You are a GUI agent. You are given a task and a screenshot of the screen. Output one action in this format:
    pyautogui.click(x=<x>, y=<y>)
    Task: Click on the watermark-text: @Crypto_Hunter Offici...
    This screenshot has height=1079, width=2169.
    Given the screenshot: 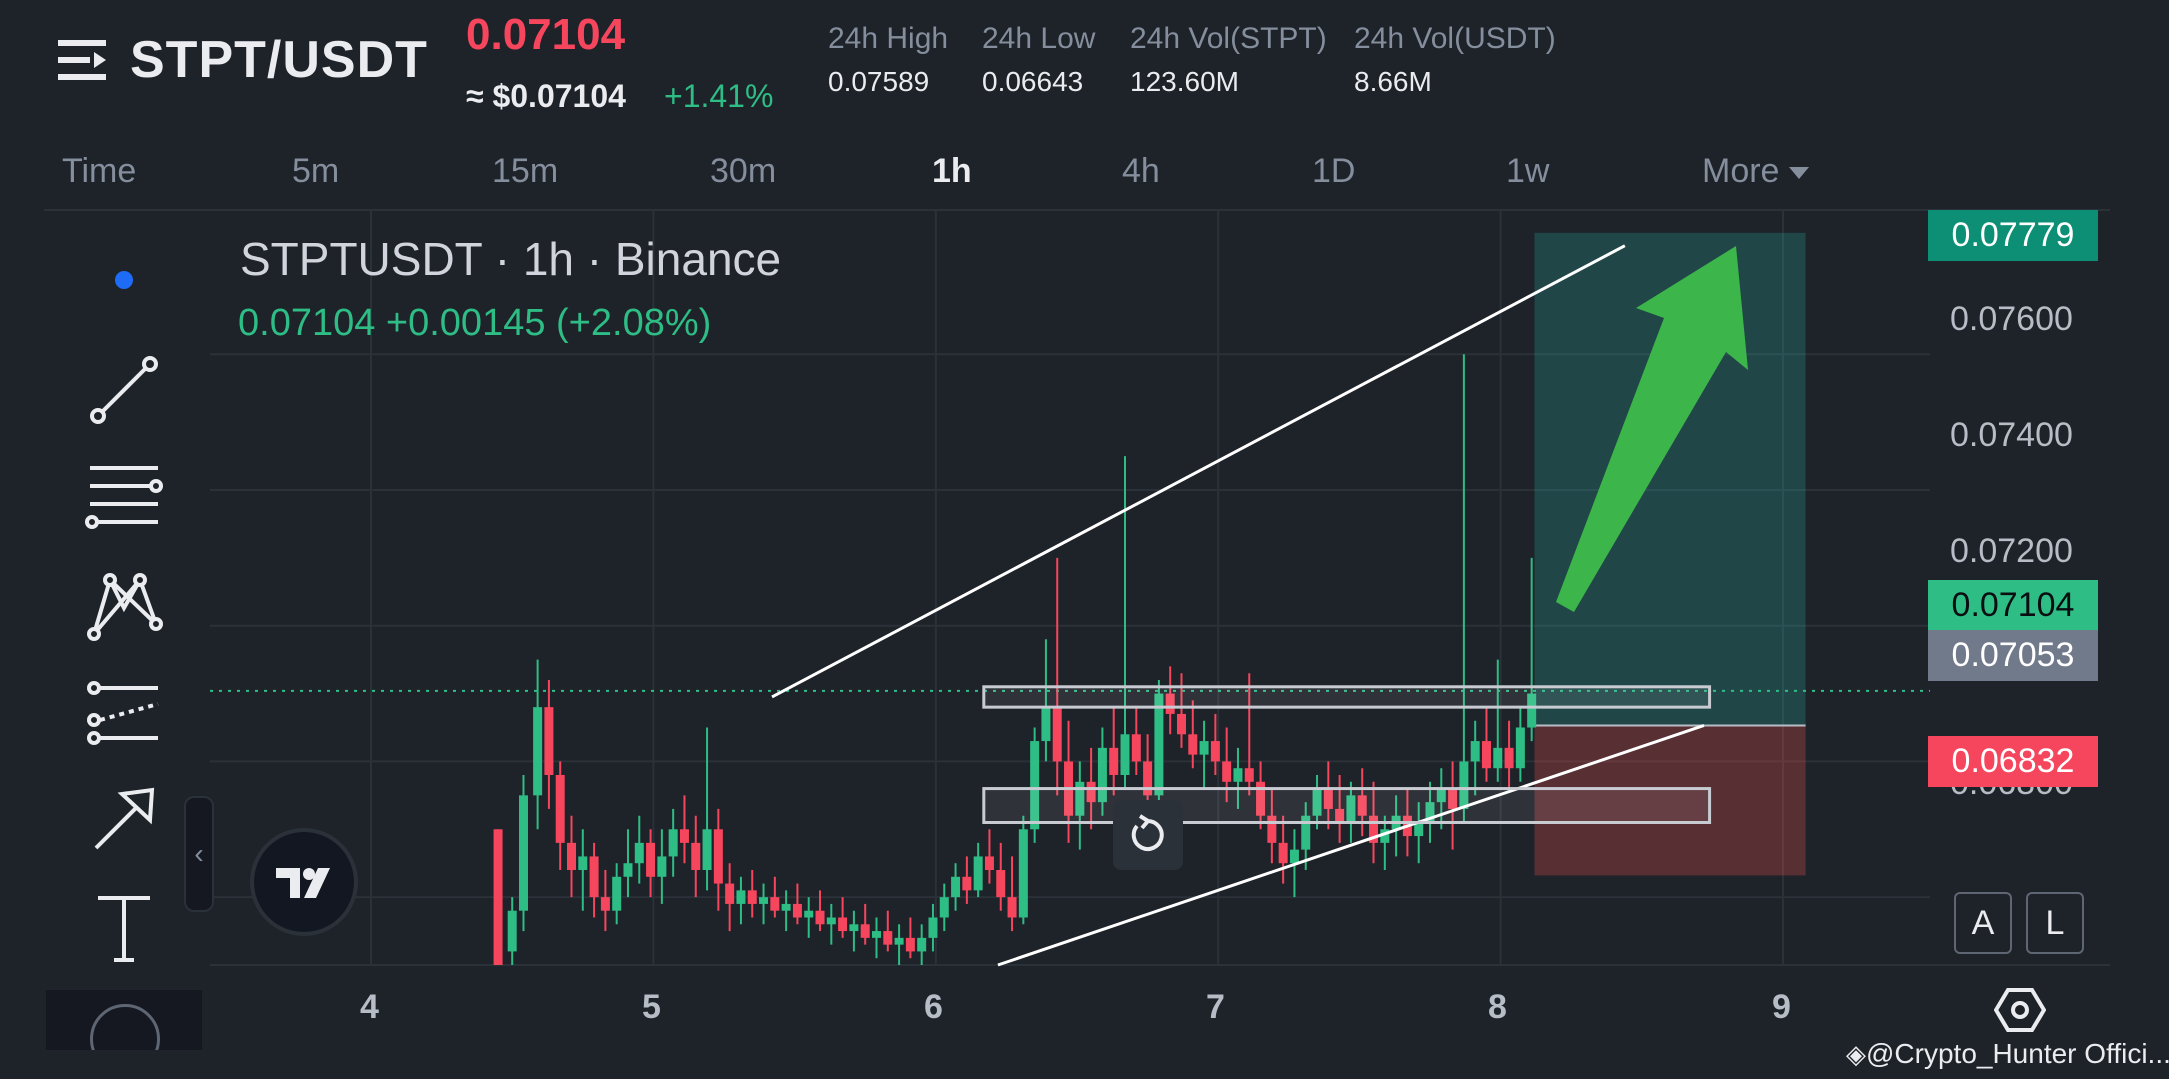 What is the action you would take?
    pyautogui.click(x=2017, y=1053)
    